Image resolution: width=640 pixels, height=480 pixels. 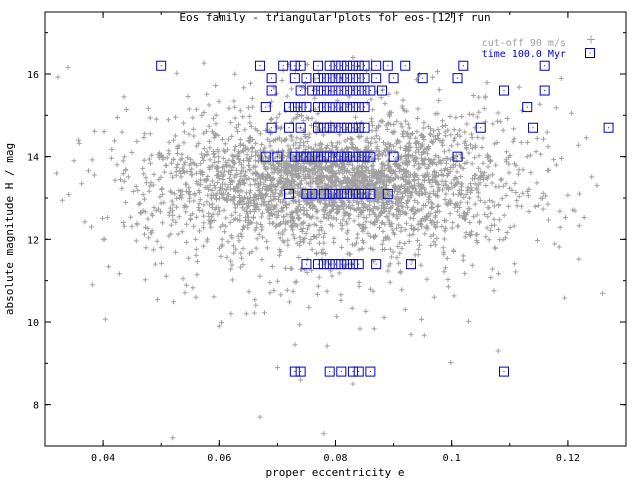 What do you see at coordinates (33, 158) in the screenshot?
I see `y-tick-label: 14` at bounding box center [33, 158].